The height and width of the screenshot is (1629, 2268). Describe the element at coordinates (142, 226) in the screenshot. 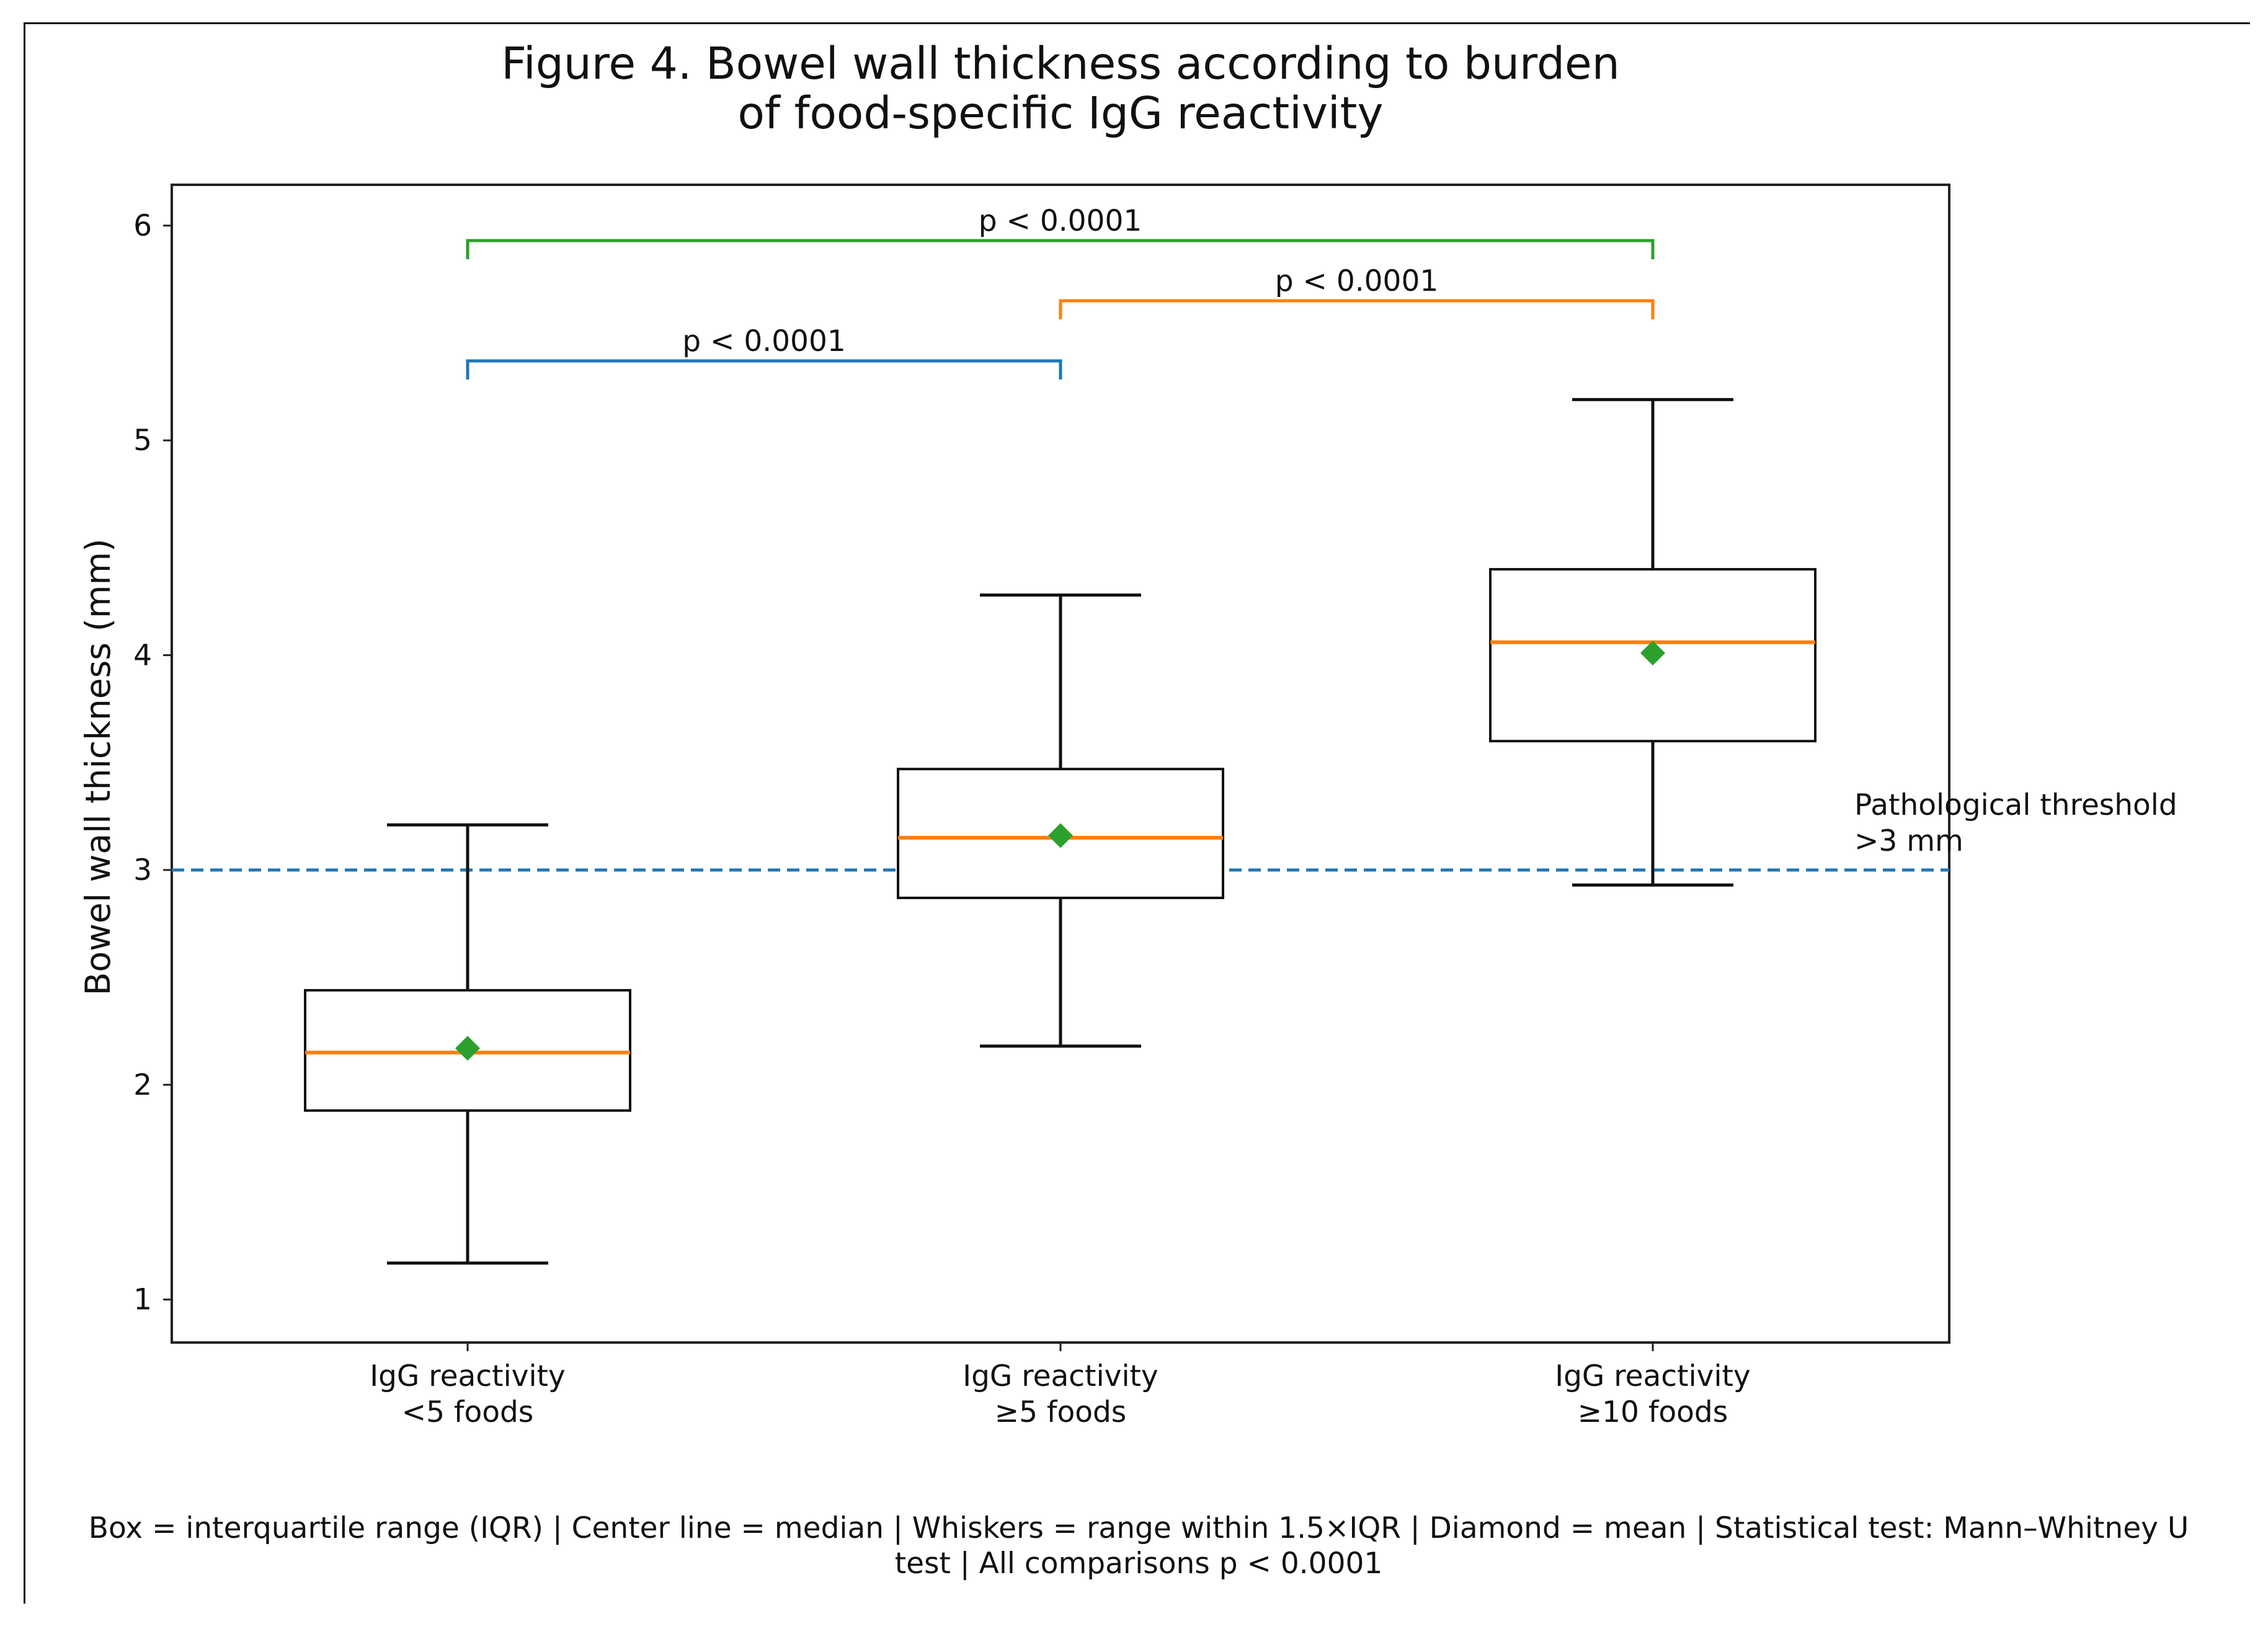

I see `y-tick-label: 6` at that location.